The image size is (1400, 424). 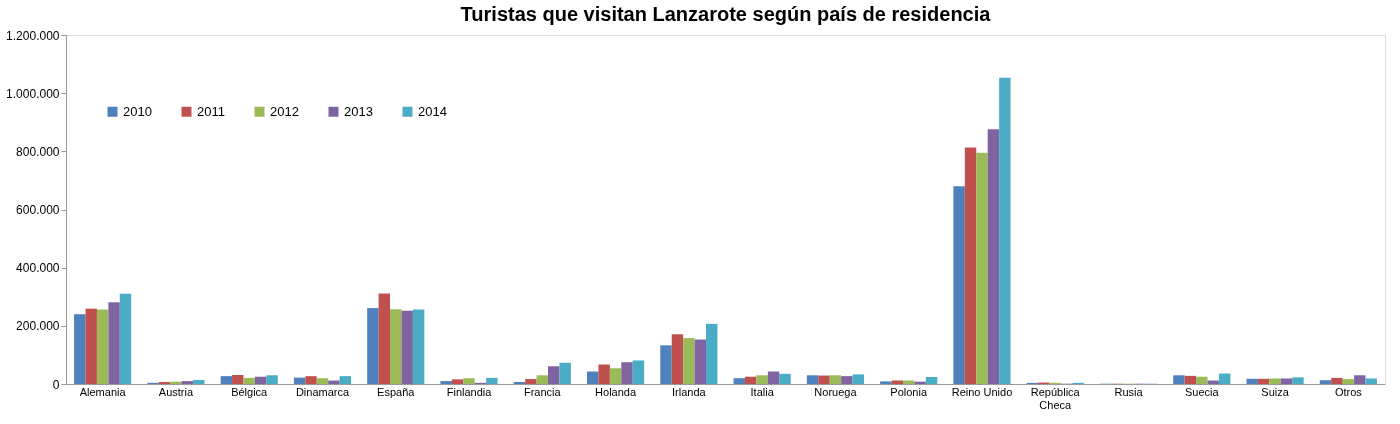 I want to click on x-tick-label: Bélgica, so click(x=250, y=391).